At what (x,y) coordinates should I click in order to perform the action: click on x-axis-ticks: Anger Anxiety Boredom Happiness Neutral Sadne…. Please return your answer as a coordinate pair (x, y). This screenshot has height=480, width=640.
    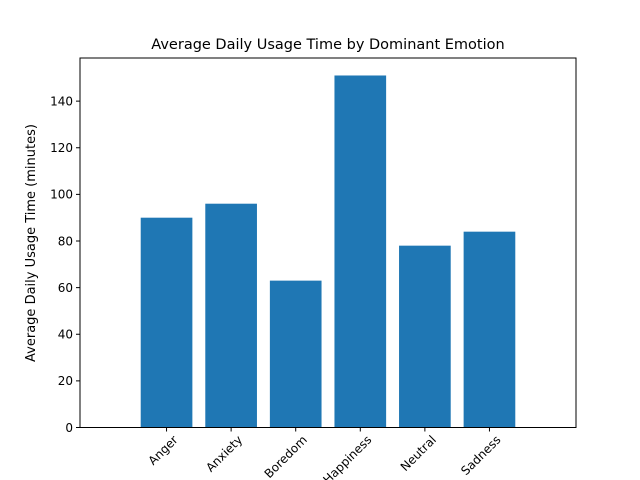
    Looking at the image, I should click on (324, 453).